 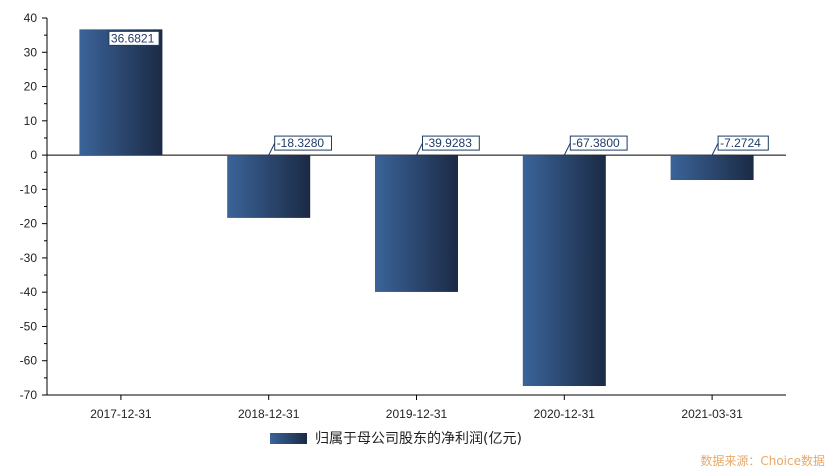 I want to click on x-tick-label: 2020-12-31, so click(x=565, y=414).